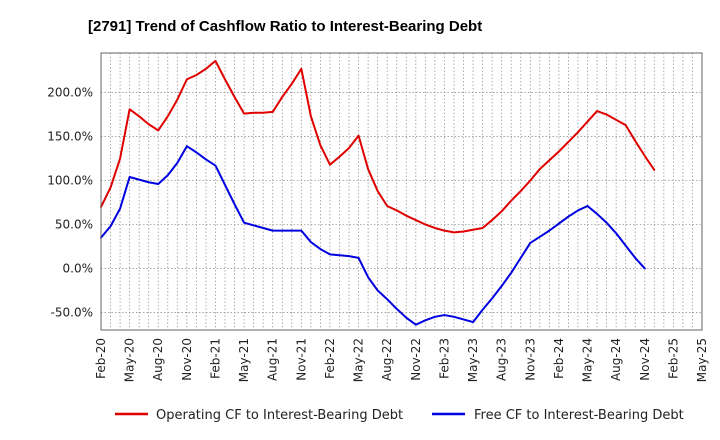 The width and height of the screenshot is (720, 440). What do you see at coordinates (588, 360) in the screenshot?
I see `x-tick-label: May-24` at bounding box center [588, 360].